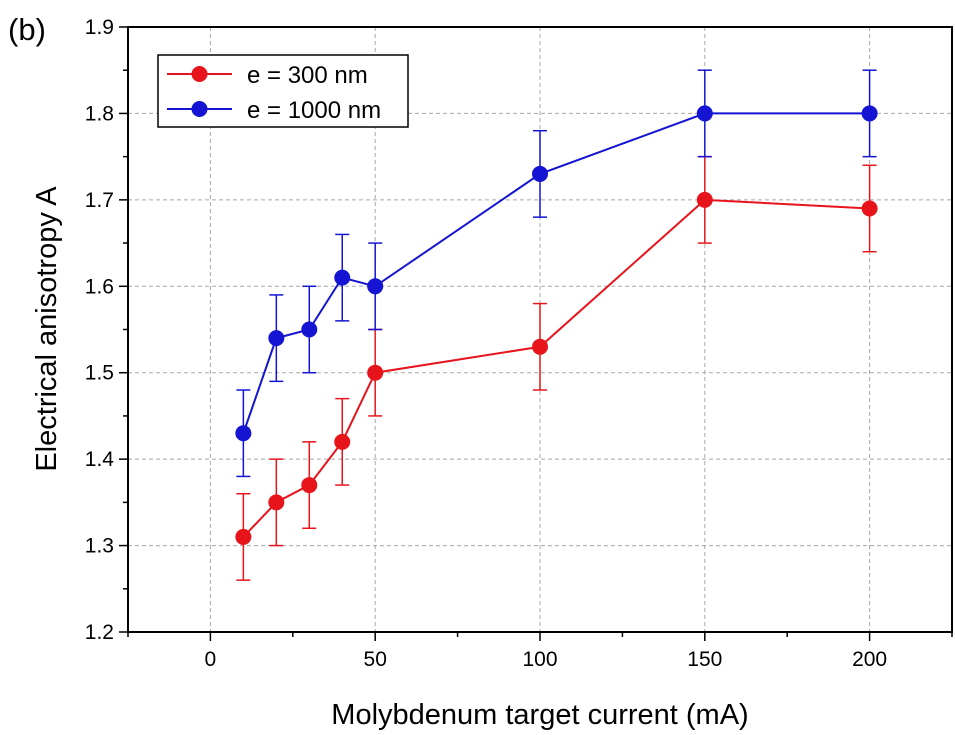 This screenshot has height=735, width=955. What do you see at coordinates (99, 632) in the screenshot?
I see `y-tick-label: 1.2` at bounding box center [99, 632].